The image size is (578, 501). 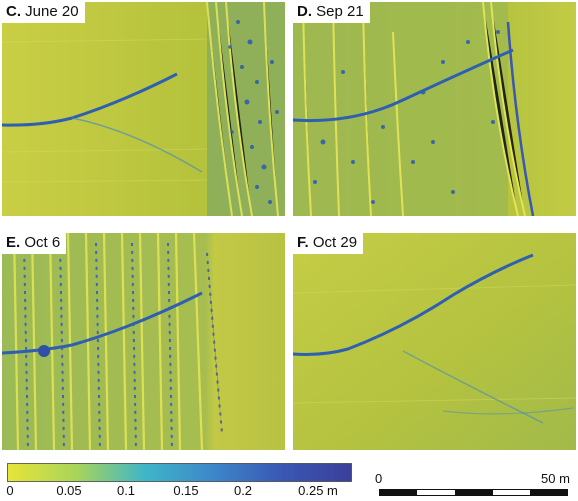 I want to click on colorbar-tick-5: 0.25 m, so click(x=318, y=490).